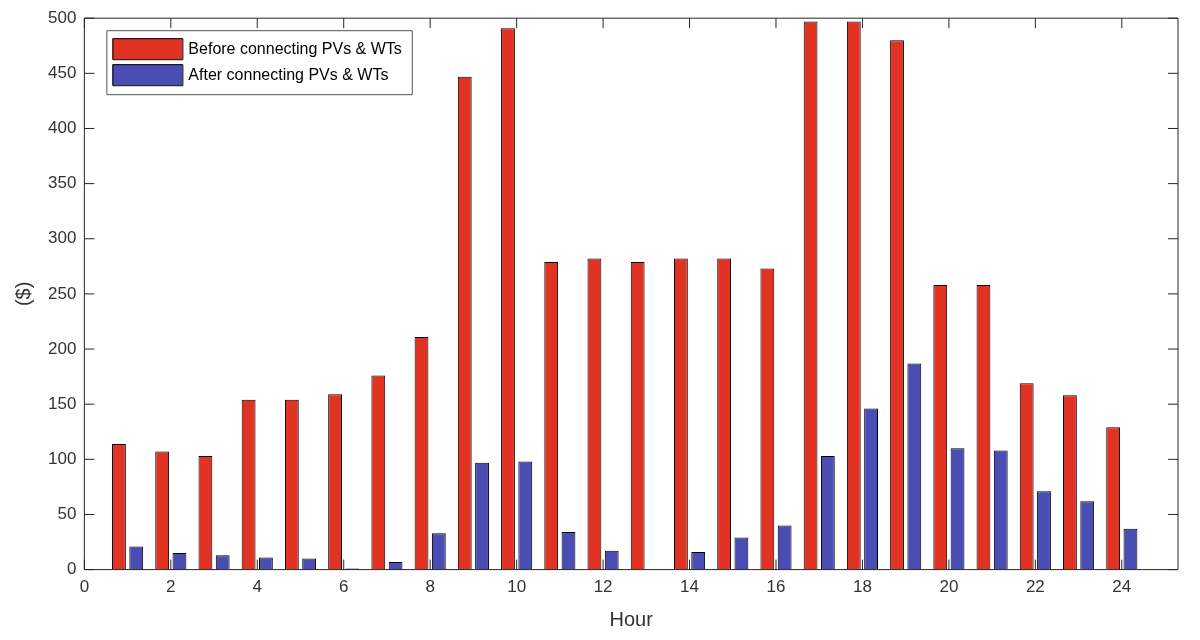 This screenshot has width=1200, height=640. Describe the element at coordinates (62, 238) in the screenshot. I see `y-tick-label: 300` at that location.